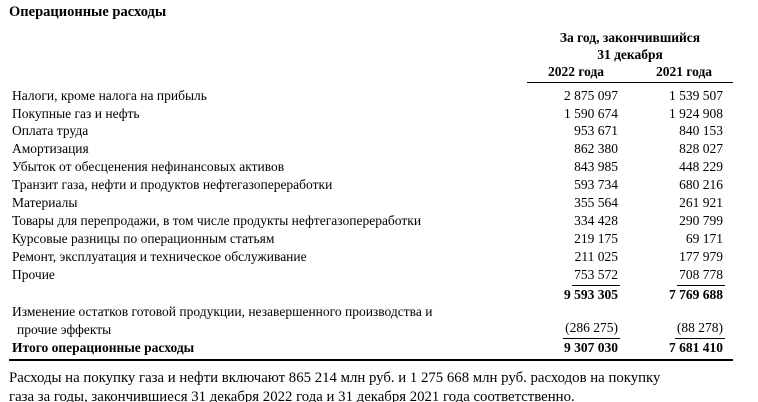 The width and height of the screenshot is (758, 402). Describe the element at coordinates (699, 329) in the screenshot. I see `underlined-value: (88 278)` at that location.